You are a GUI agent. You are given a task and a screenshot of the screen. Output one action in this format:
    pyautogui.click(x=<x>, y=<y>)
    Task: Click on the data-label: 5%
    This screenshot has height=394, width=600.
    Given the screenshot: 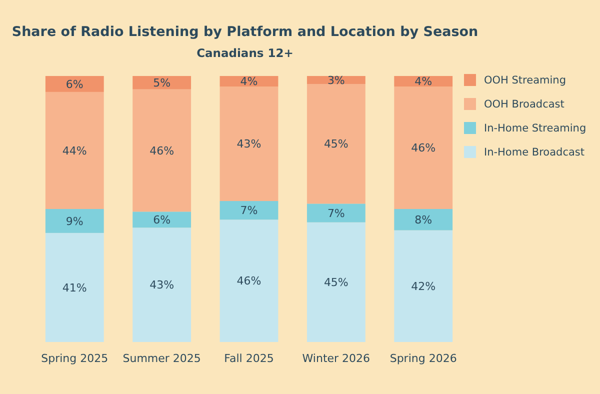 What is the action you would take?
    pyautogui.click(x=162, y=83)
    